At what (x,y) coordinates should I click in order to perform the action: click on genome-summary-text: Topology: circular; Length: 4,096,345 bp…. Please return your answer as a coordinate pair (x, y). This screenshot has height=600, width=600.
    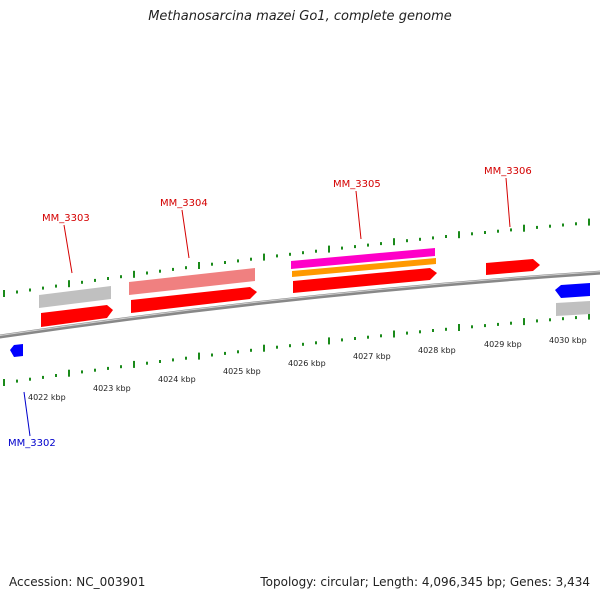
    Looking at the image, I should click on (425, 582).